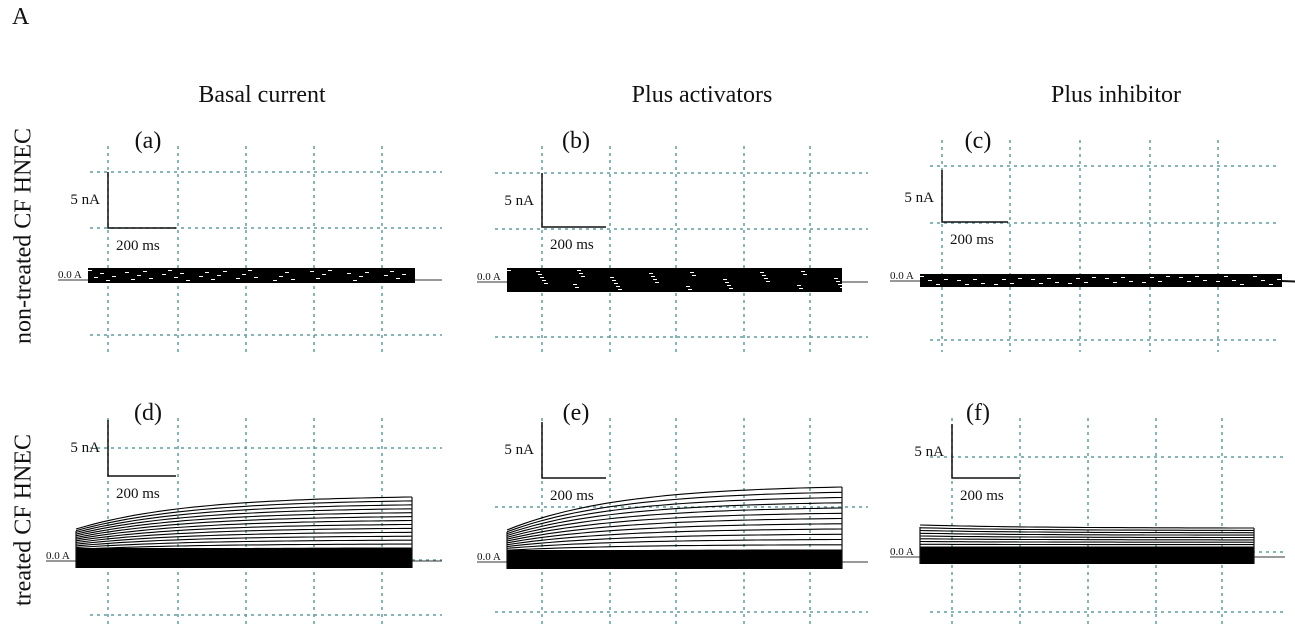 The height and width of the screenshot is (632, 1295). What do you see at coordinates (21, 17) in the screenshot?
I see `figure-letter: A` at bounding box center [21, 17].